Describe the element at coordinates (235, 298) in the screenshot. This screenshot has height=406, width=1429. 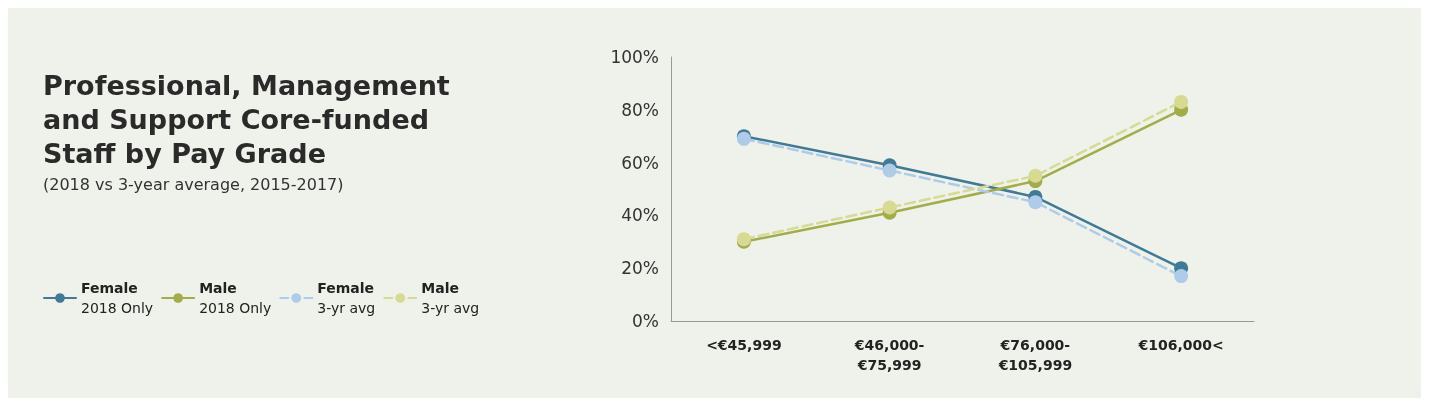
I see `legend-label: Male 2018 Only` at that location.